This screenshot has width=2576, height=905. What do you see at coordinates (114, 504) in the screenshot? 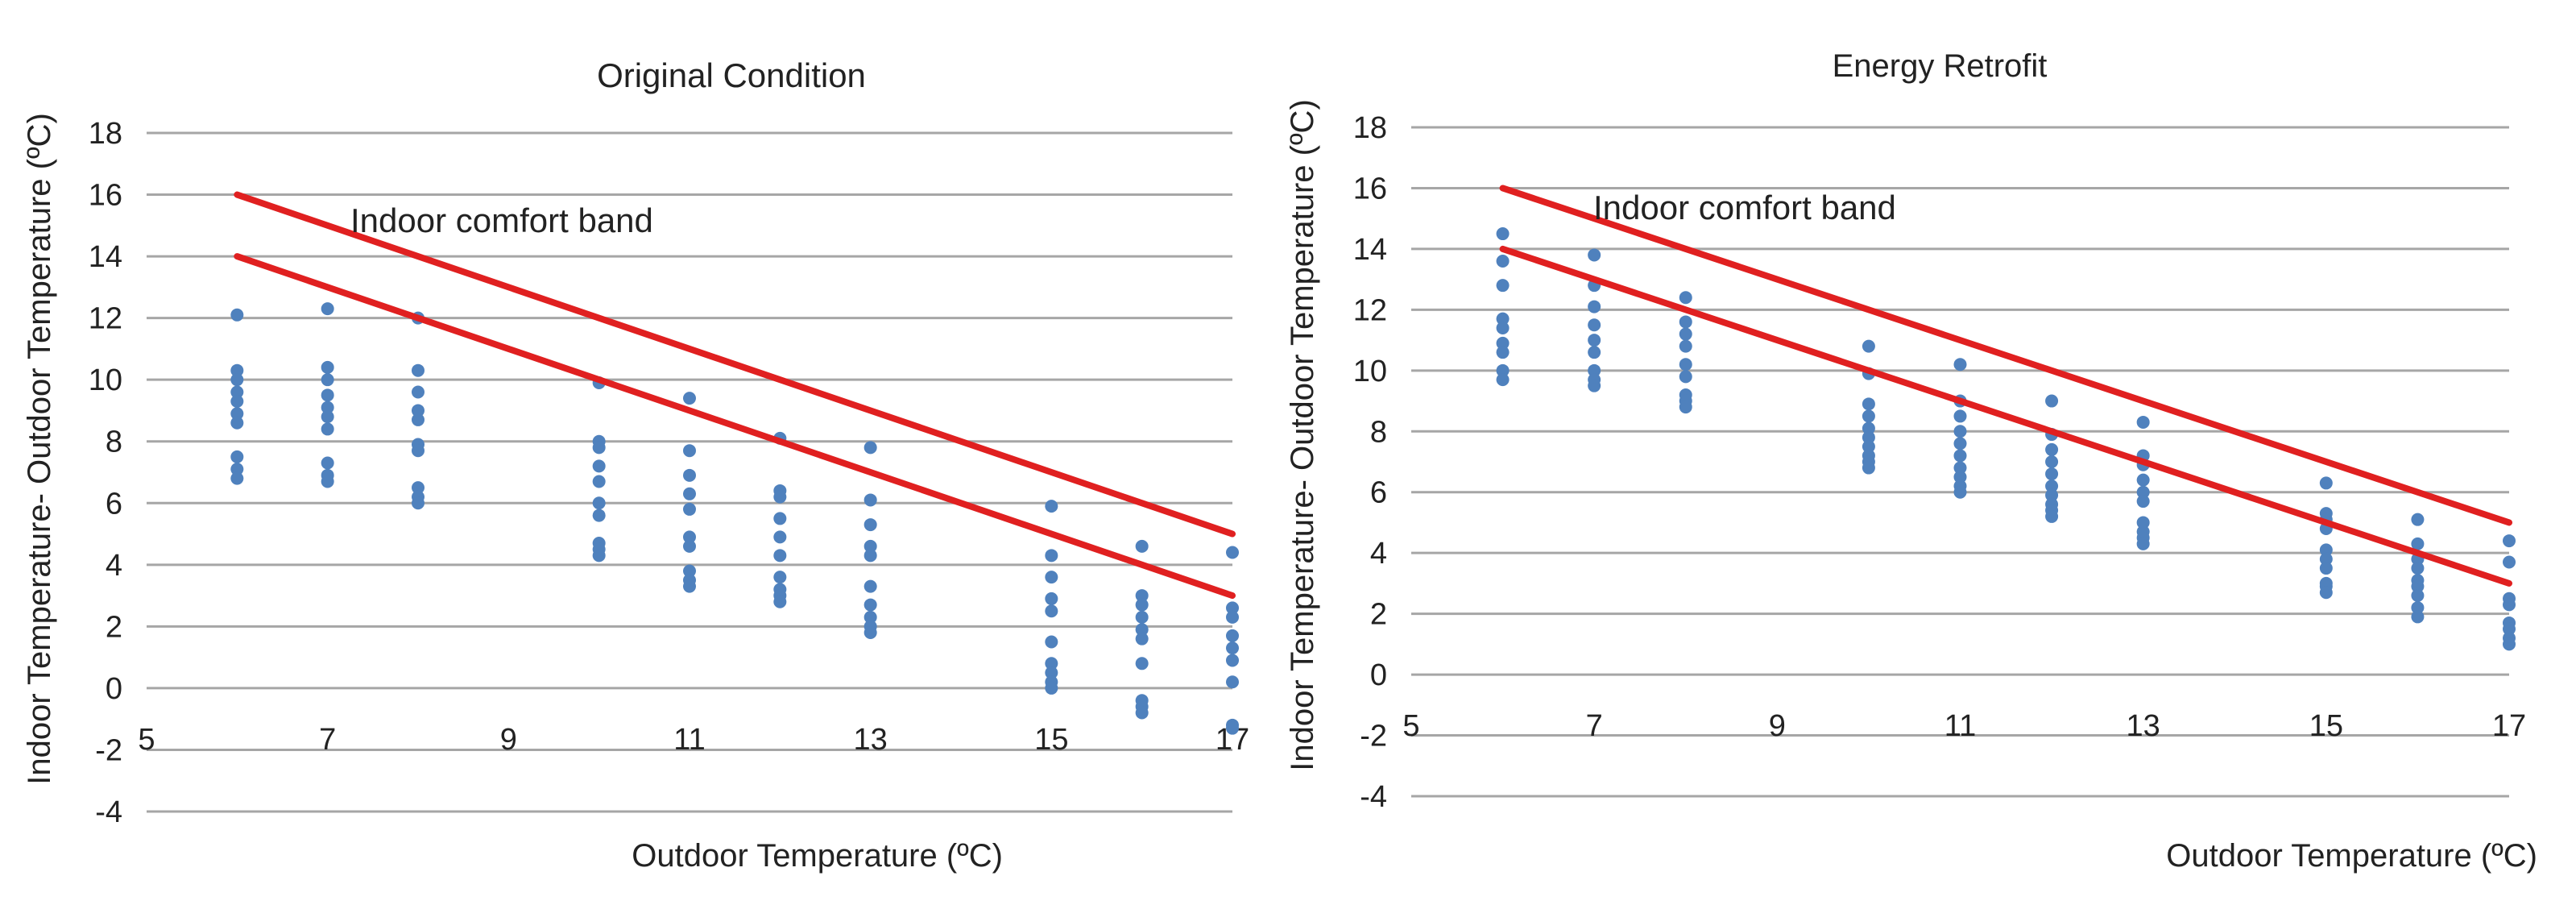
I see `y-tick-label: 6` at bounding box center [114, 504].